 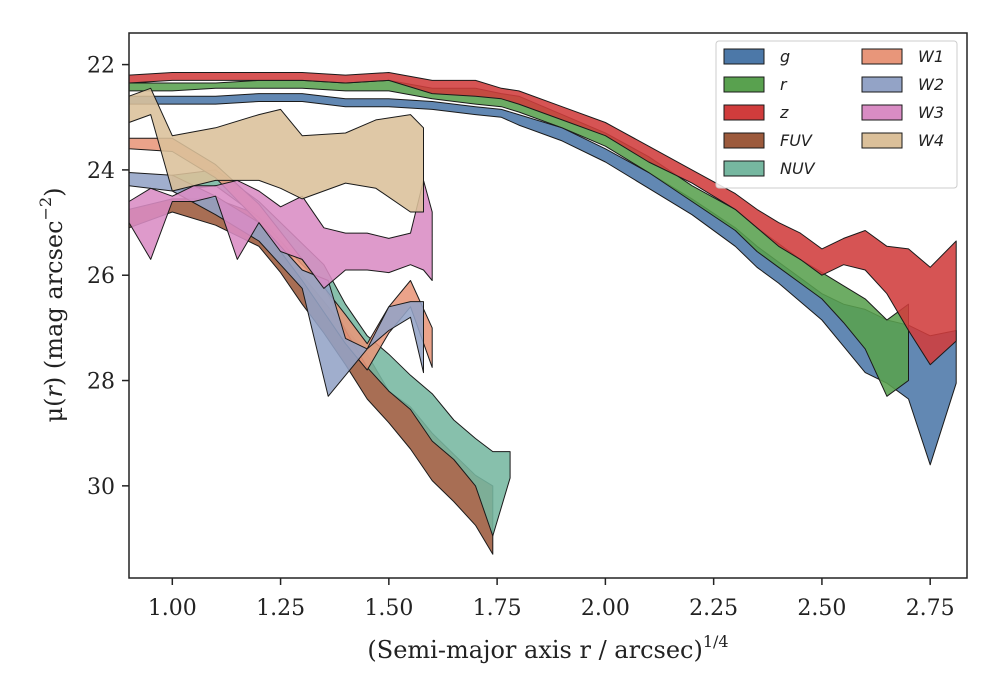 What do you see at coordinates (931, 140) in the screenshot?
I see `legend-label-w4: W4` at bounding box center [931, 140].